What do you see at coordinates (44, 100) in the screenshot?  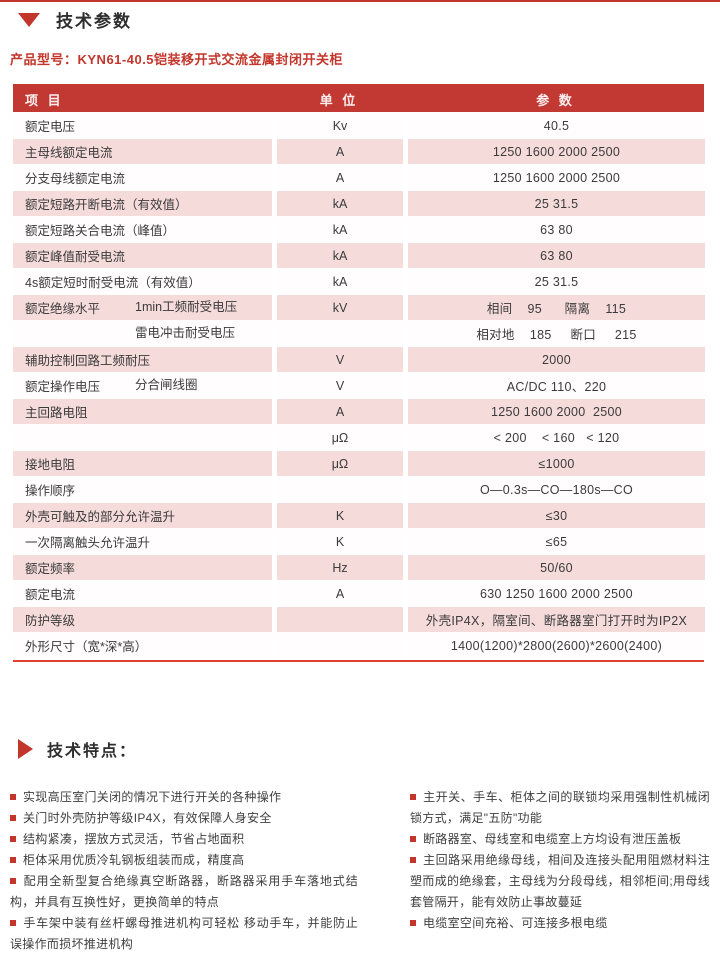 I see `column-header-item: 项 目` at bounding box center [44, 100].